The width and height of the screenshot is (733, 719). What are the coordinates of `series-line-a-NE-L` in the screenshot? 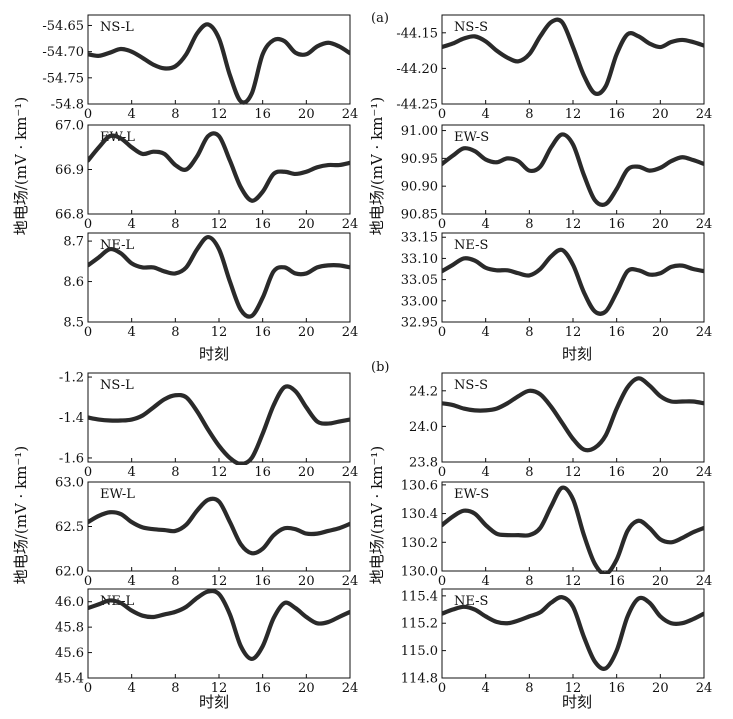 It's located at (219, 276).